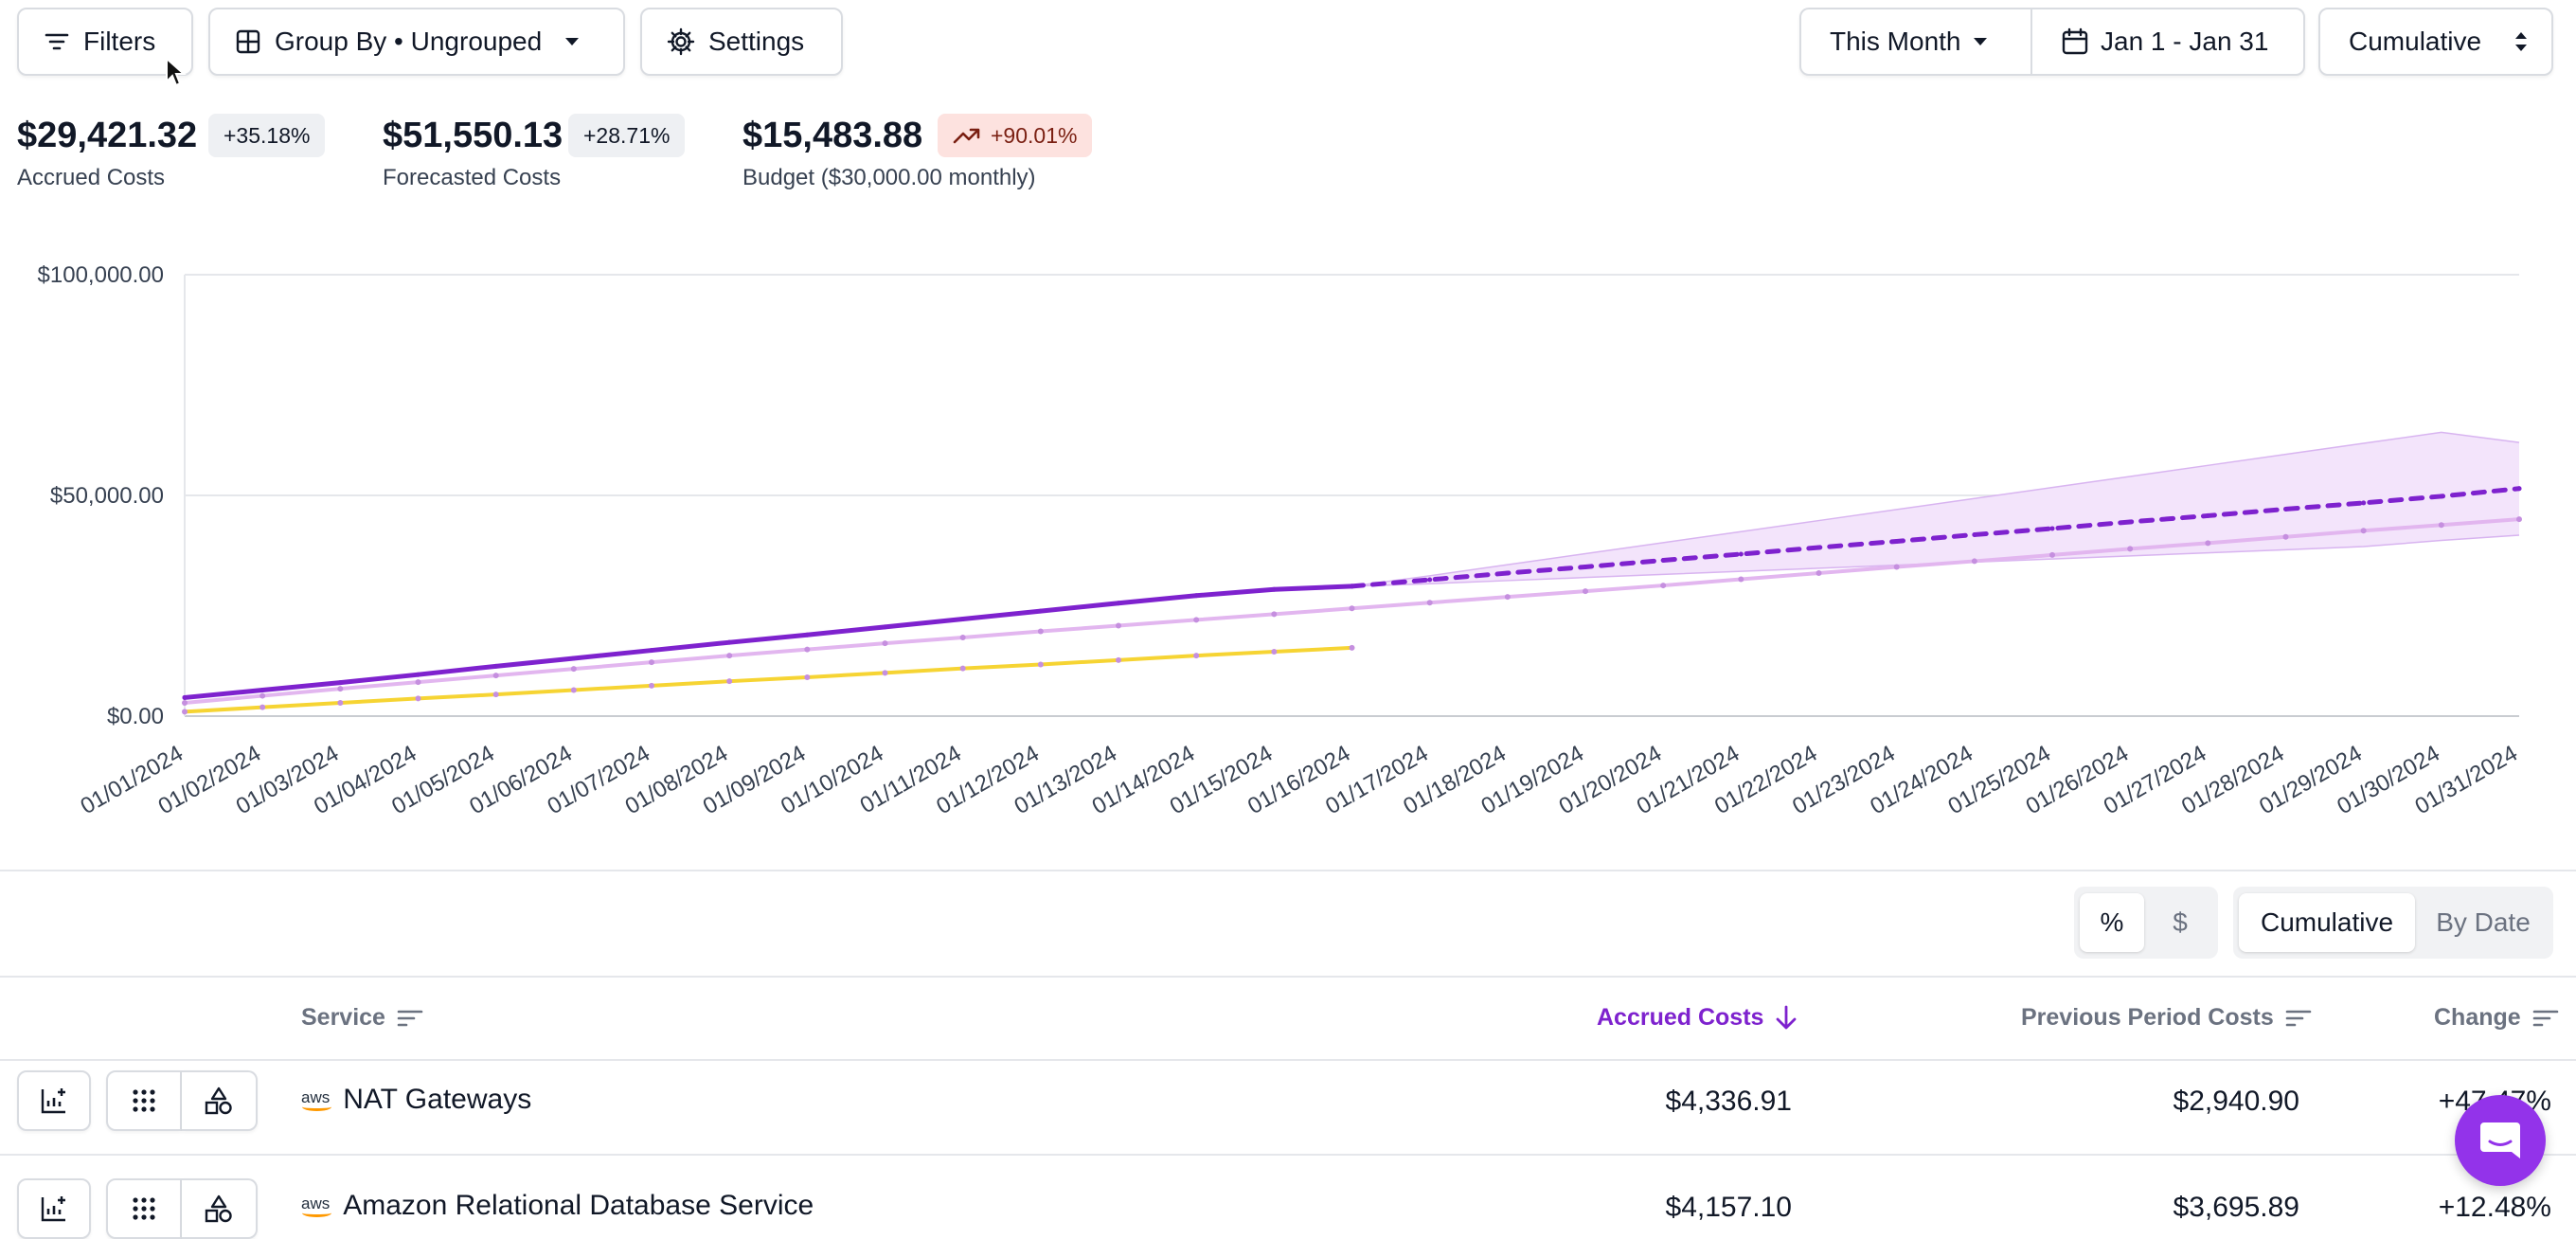 The image size is (2576, 1239). What do you see at coordinates (1728, 1101) in the screenshot?
I see `accrued-cost-cell: $4,336.91` at bounding box center [1728, 1101].